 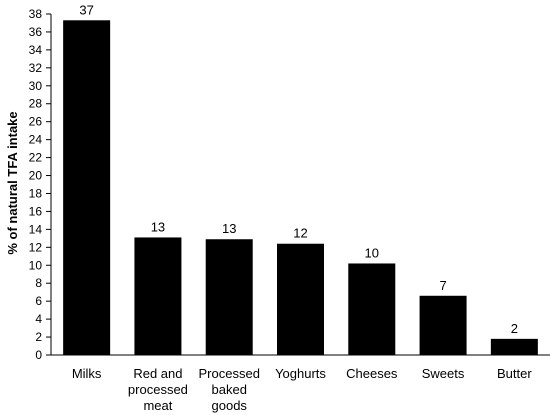 I want to click on category-label: Butter, so click(x=514, y=373).